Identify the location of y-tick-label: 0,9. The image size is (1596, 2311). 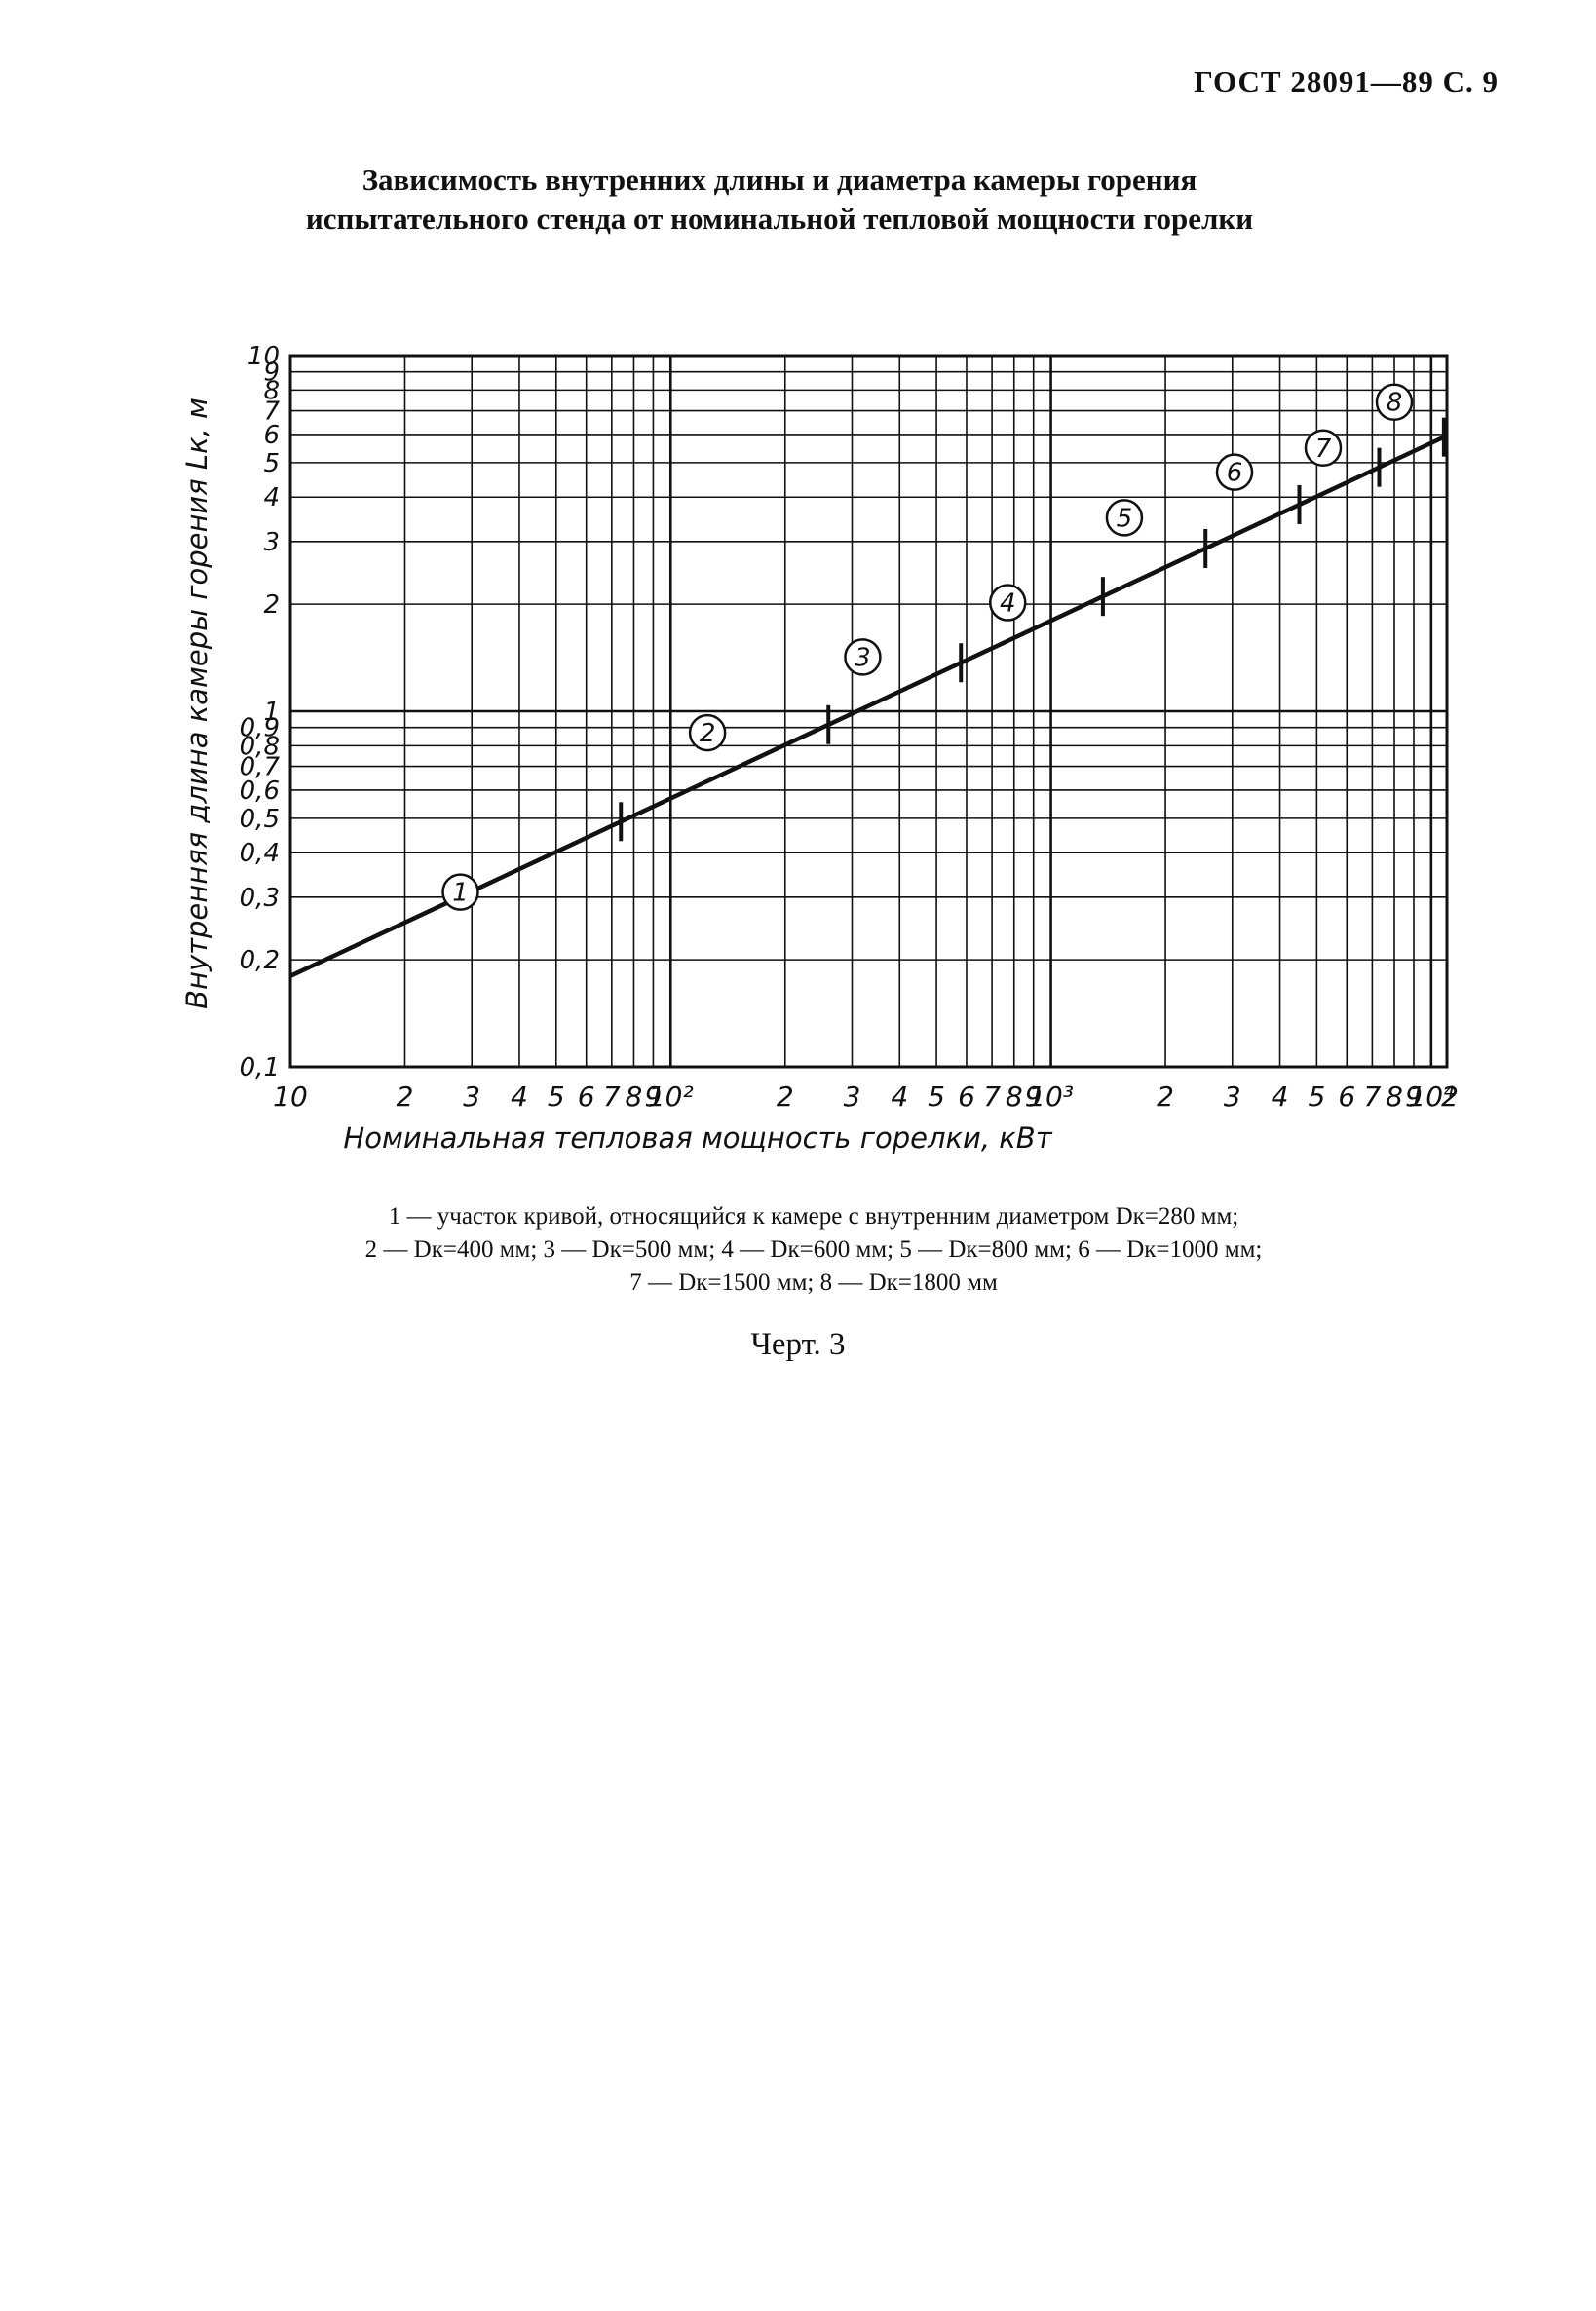
(260, 728).